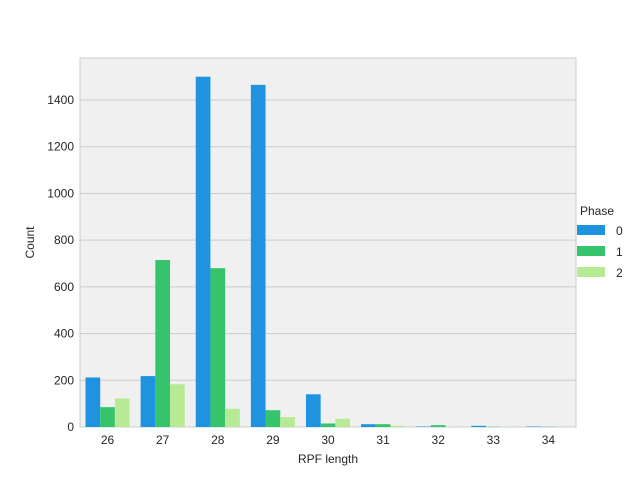 This screenshot has width=640, height=485. What do you see at coordinates (273, 440) in the screenshot?
I see `x-tick-label: 29` at bounding box center [273, 440].